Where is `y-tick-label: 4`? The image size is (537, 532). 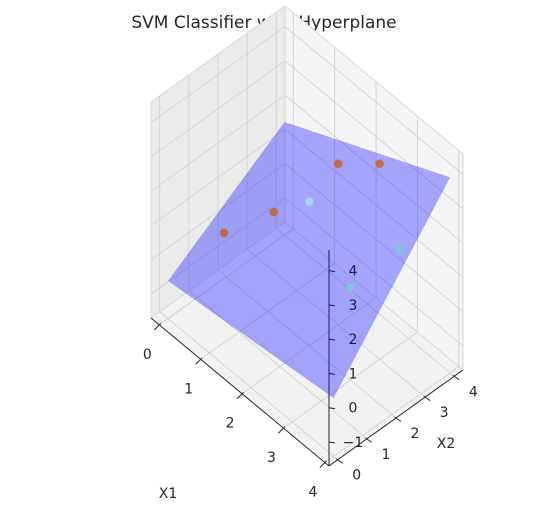 y-tick-label: 4 is located at coordinates (473, 392).